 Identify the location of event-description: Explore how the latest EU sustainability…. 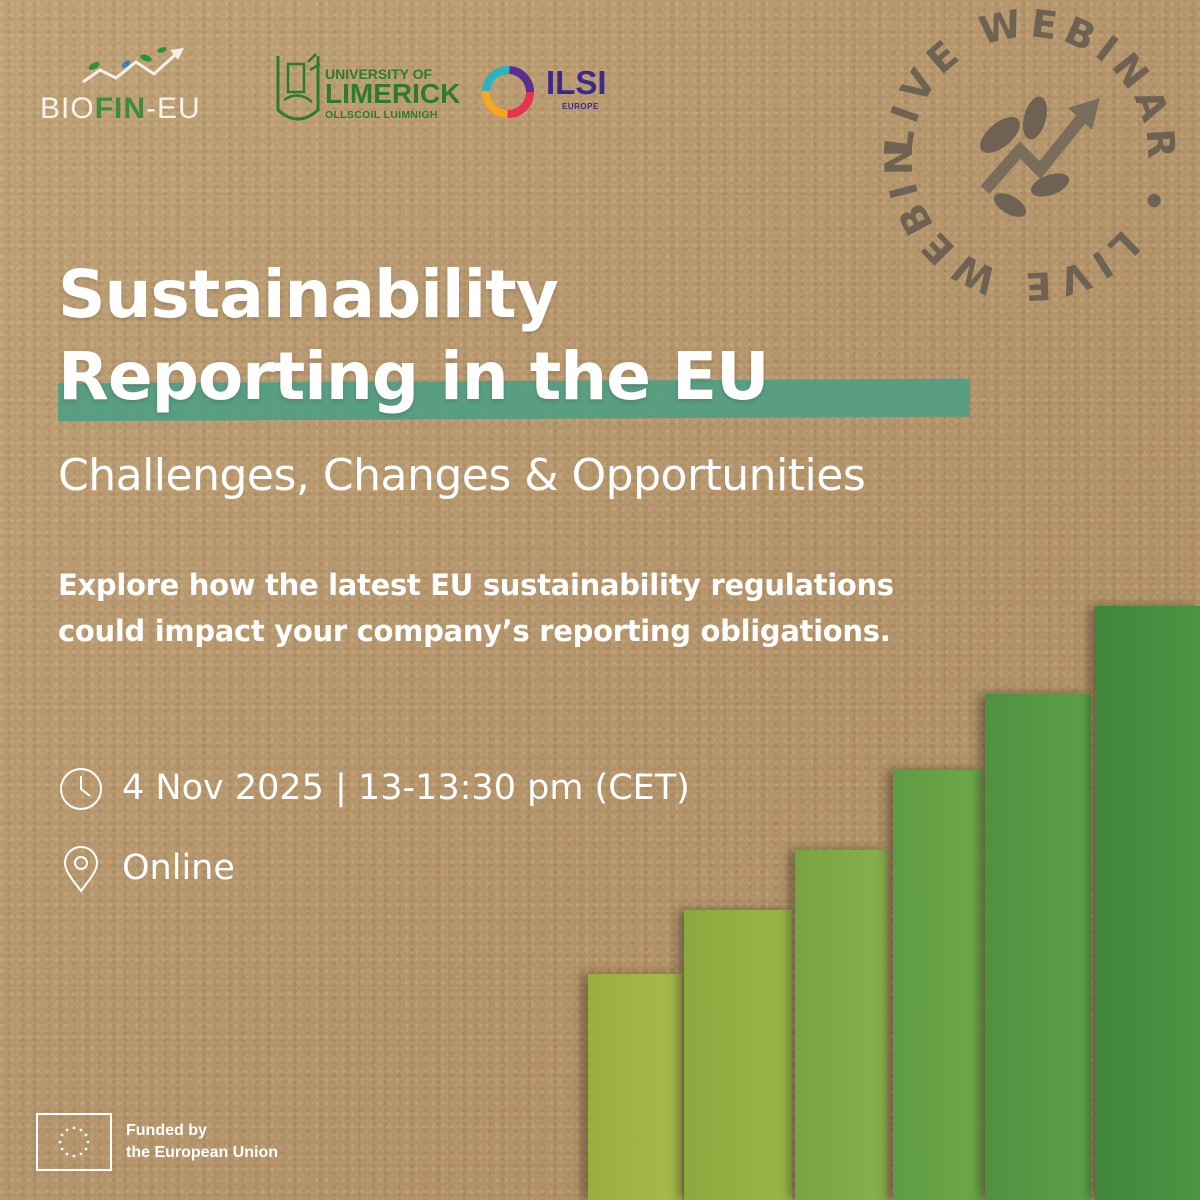
(476, 608).